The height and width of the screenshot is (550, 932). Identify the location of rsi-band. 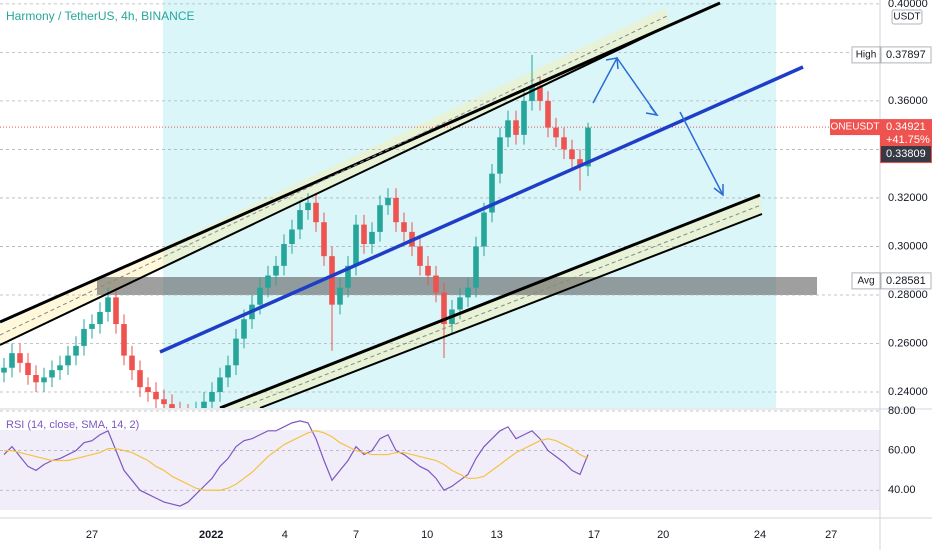
(440, 470).